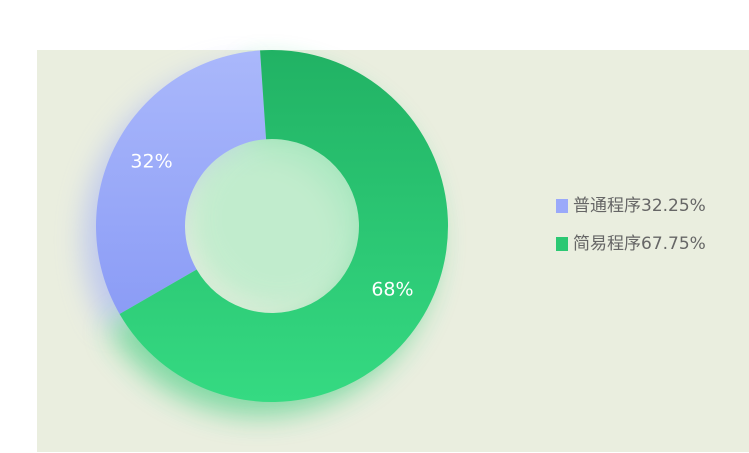  Describe the element at coordinates (392, 290) in the screenshot. I see `data-label: 68%` at that location.